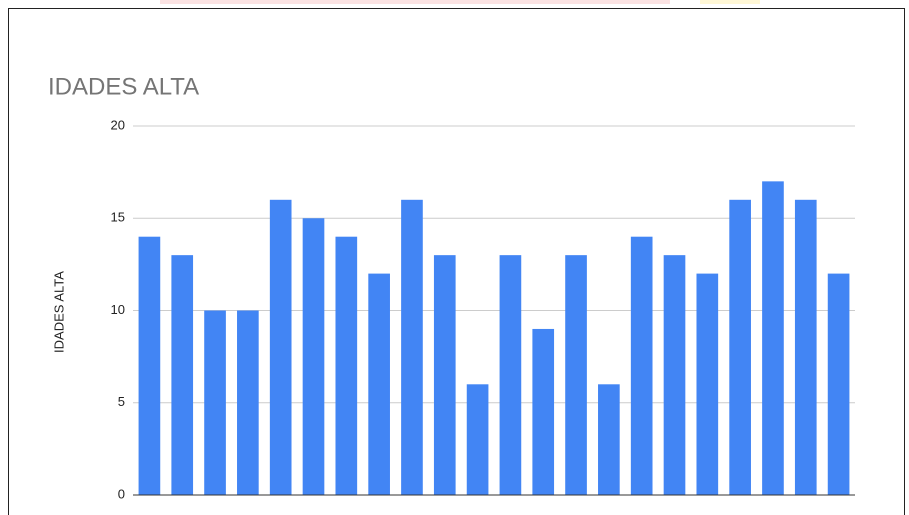 This screenshot has width=909, height=515. I want to click on y-axis-label: IDADES ALTA, so click(58, 312).